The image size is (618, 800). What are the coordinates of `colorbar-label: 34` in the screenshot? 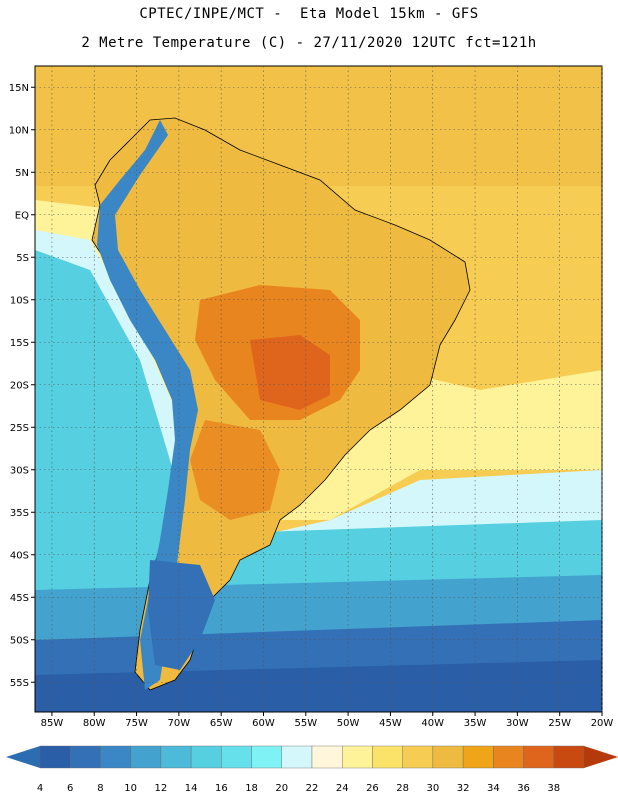 It's located at (493, 788).